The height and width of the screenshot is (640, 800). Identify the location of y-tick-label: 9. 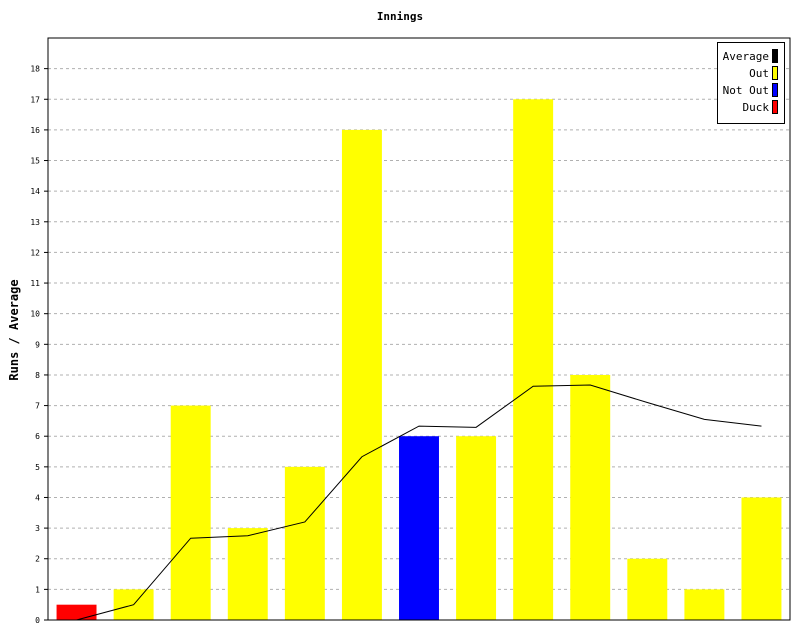
(37, 344).